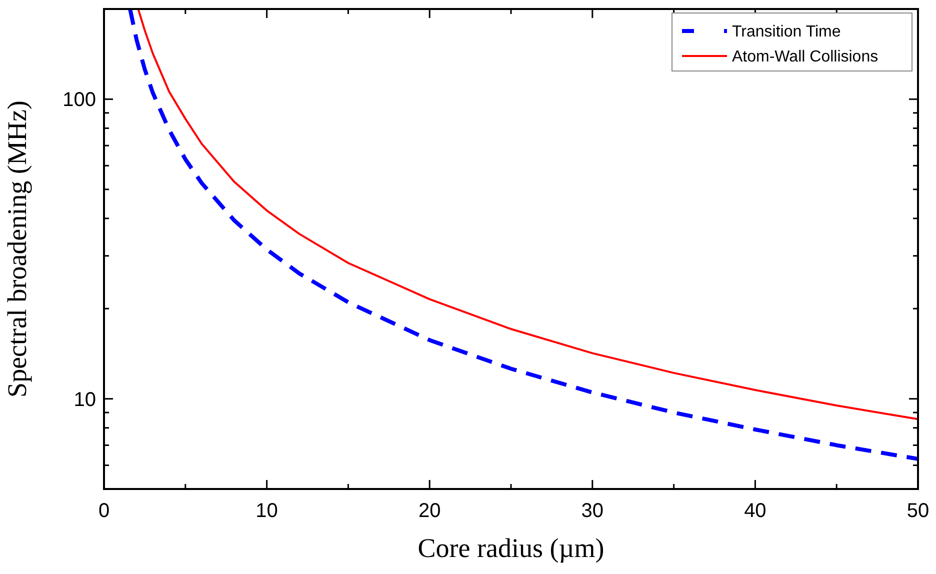 This screenshot has height=574, width=936. I want to click on x-tick-label: 10, so click(267, 511).